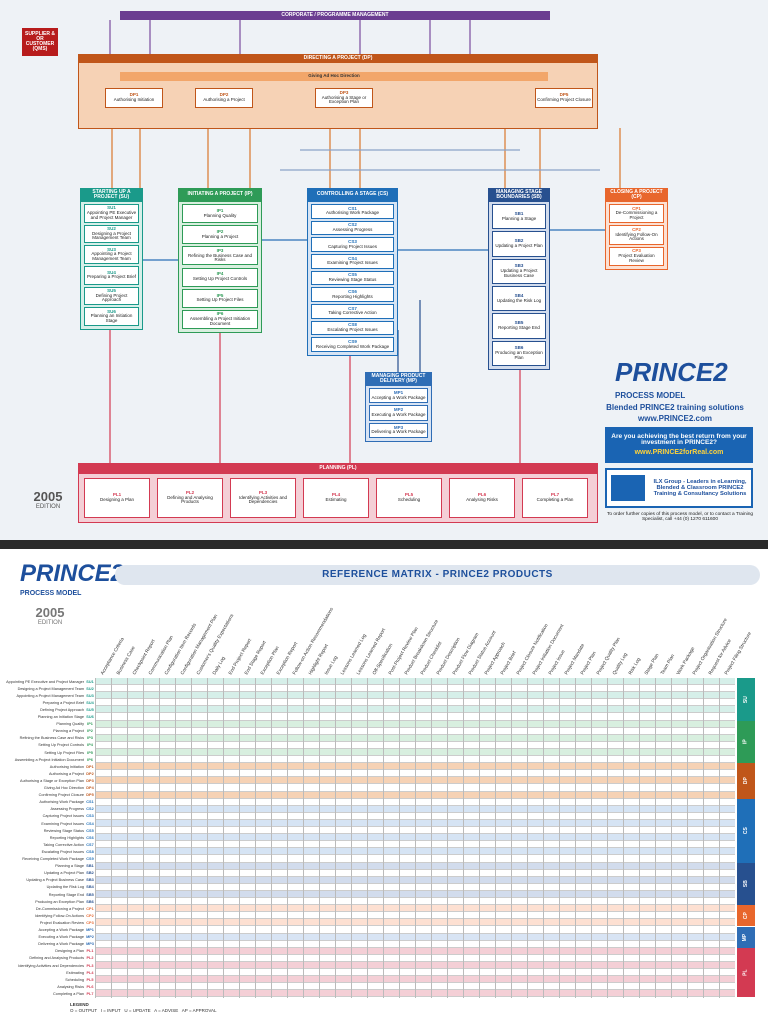 Image resolution: width=768 pixels, height=1024 pixels. What do you see at coordinates (398, 396) in the screenshot?
I see `process-step: MP1 Accepting a Work Package` at bounding box center [398, 396].